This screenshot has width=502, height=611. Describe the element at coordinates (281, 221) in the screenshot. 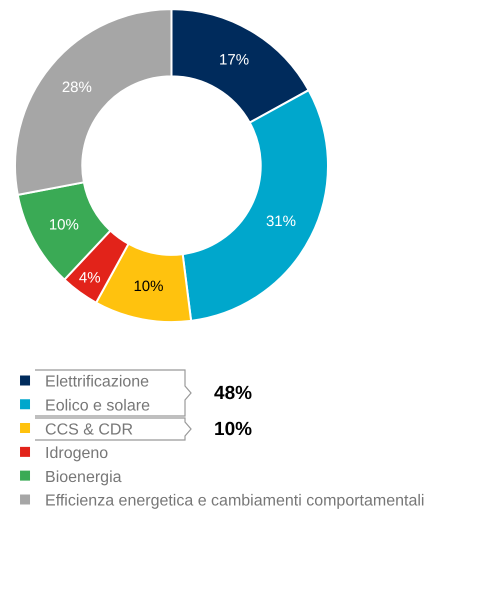

I see `data-label: 31%` at that location.